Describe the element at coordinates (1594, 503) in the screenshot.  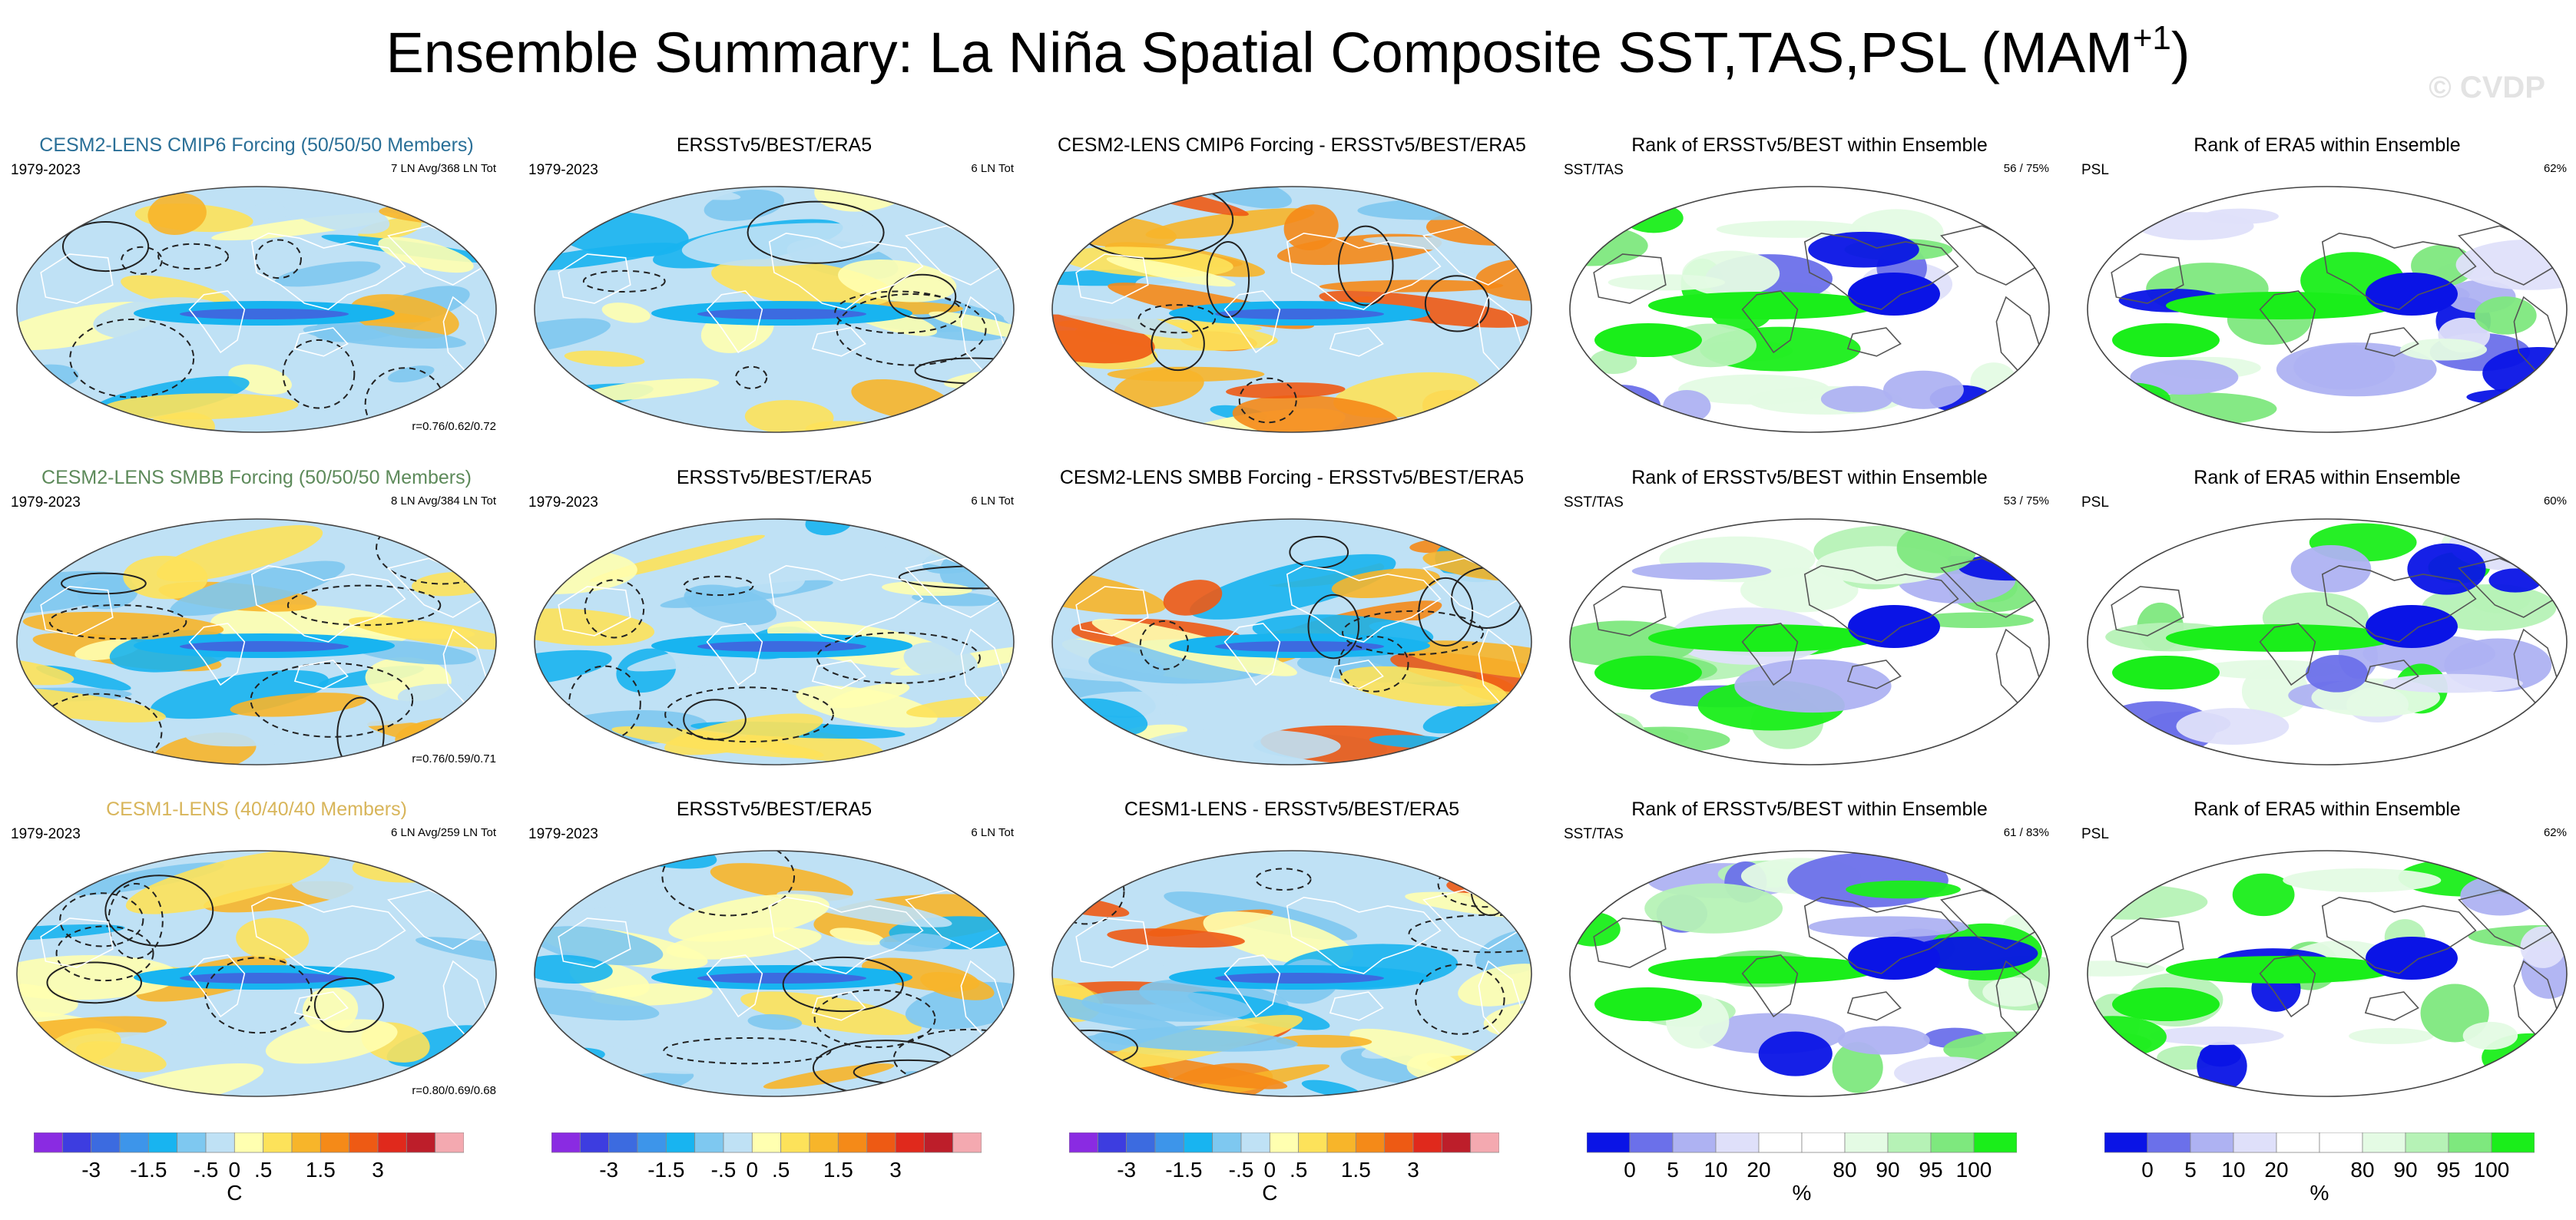
I see `panel-left-label: SST/TAS` at that location.